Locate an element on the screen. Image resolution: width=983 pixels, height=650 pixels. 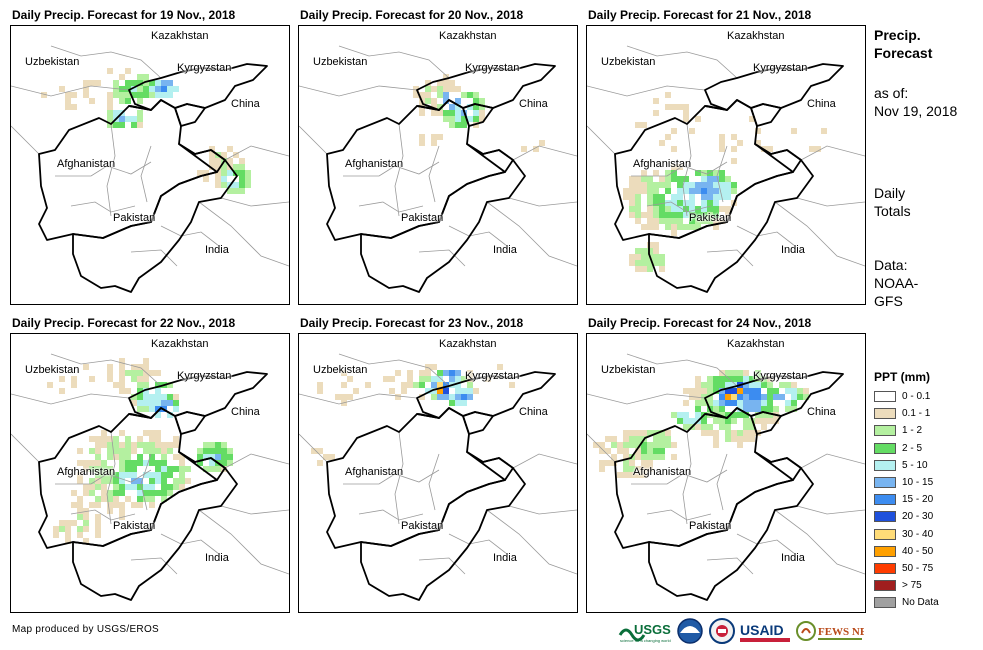
daily-totals-label: Daily Totals is located at coordinates (892, 202).